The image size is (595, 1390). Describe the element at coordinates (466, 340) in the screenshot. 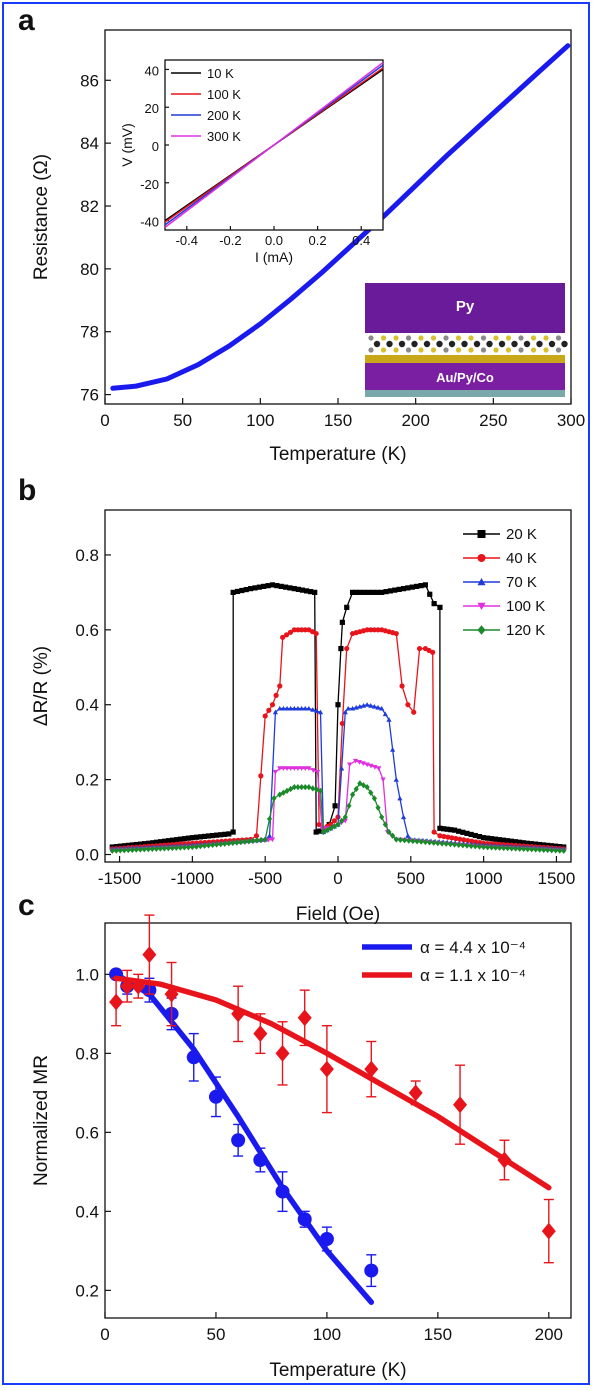

I see `device-schematic: Py Au/Py/Co` at that location.